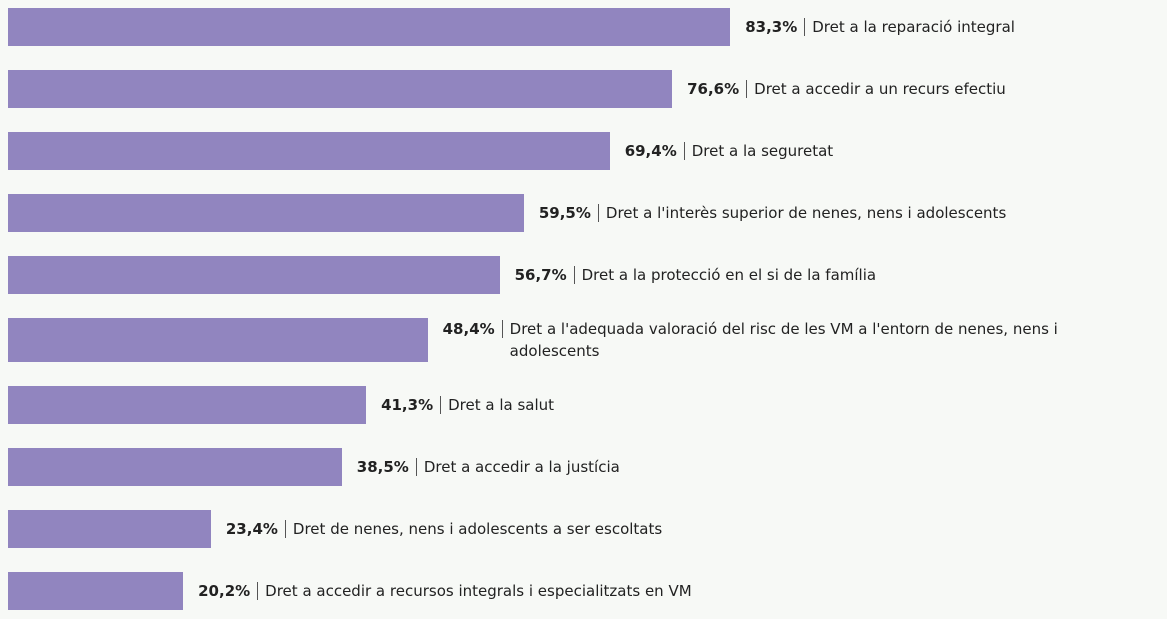 Image resolution: width=1167 pixels, height=619 pixels. Describe the element at coordinates (468, 329) in the screenshot. I see `value-label: 48,4%` at that location.